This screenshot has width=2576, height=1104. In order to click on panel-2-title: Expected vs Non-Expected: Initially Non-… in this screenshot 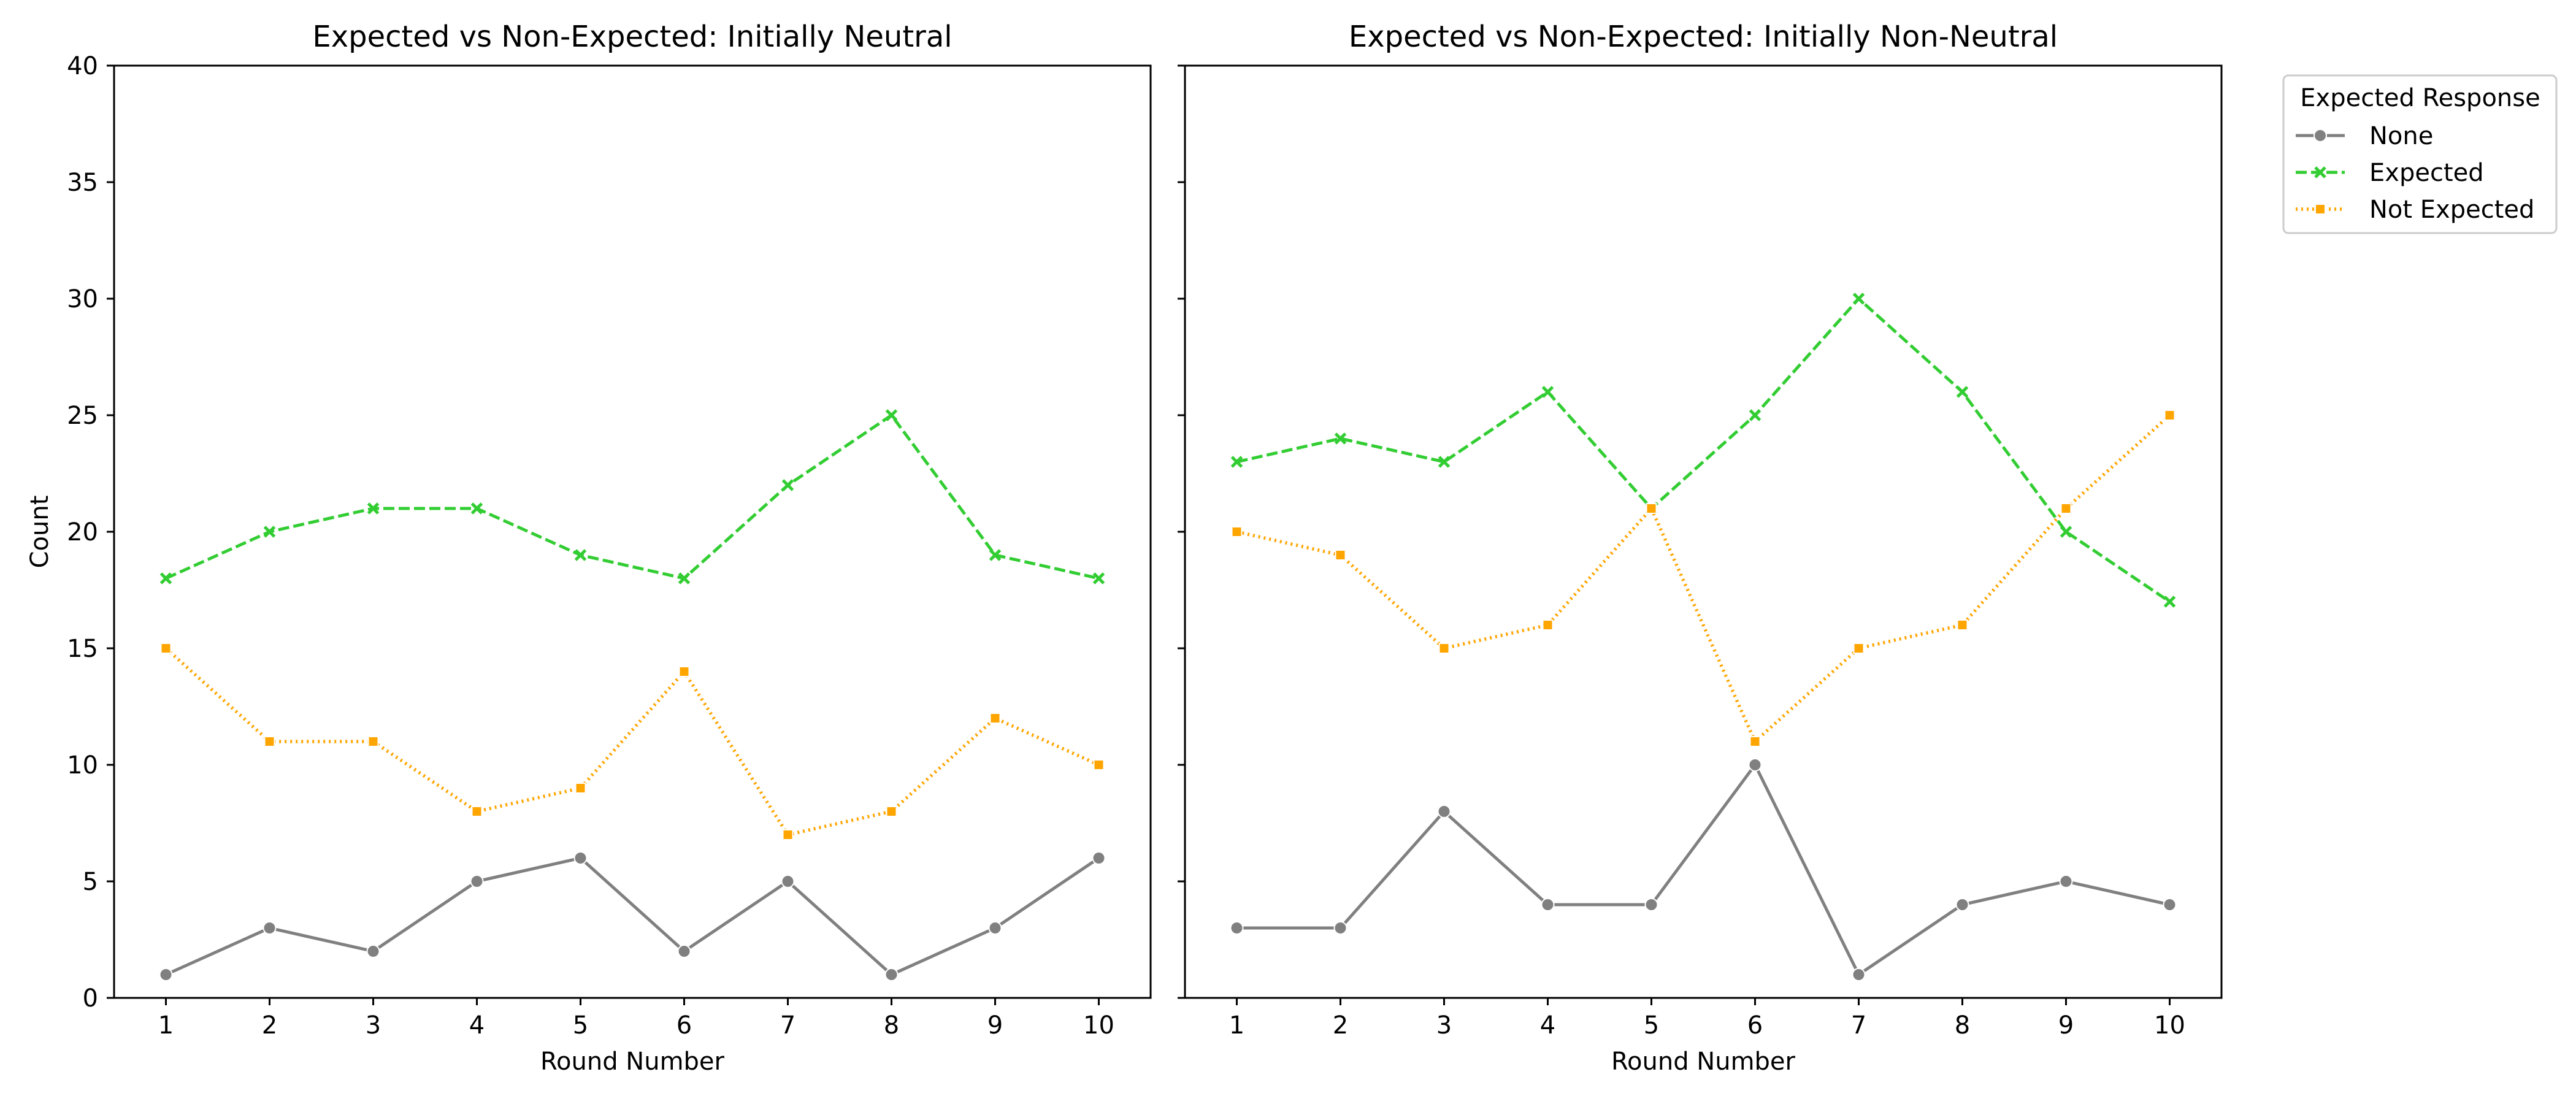, I will do `click(1703, 37)`.